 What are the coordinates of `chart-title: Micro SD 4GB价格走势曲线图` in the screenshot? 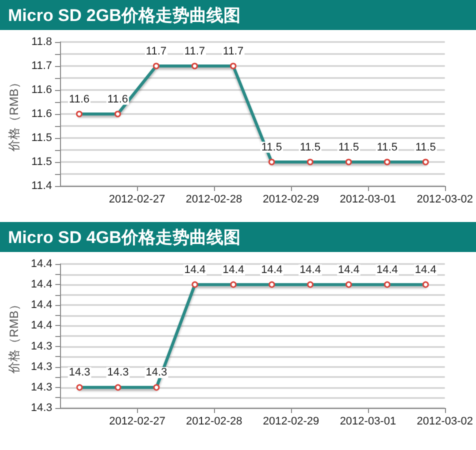 It's located at (238, 237).